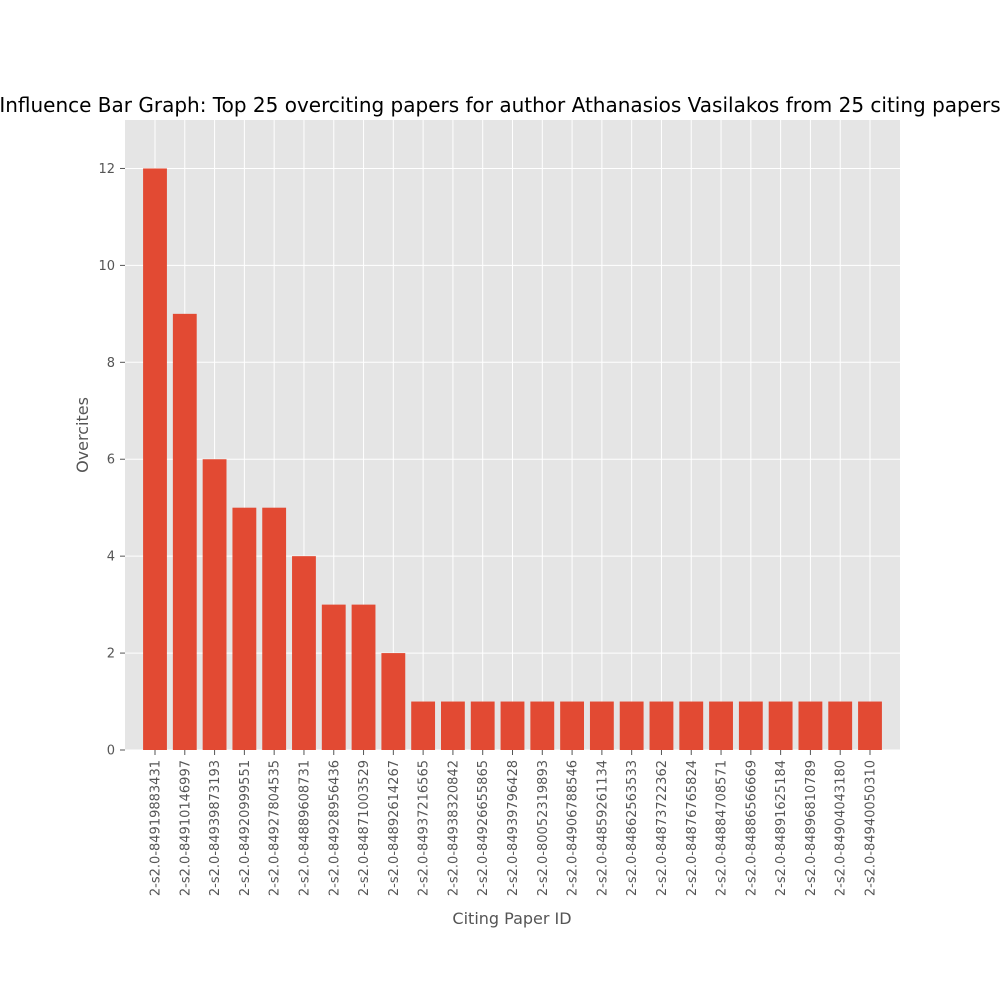 The width and height of the screenshot is (1000, 1000). What do you see at coordinates (156, 828) in the screenshot?
I see `x-tick-label: 2-s2.0-84919883431` at bounding box center [156, 828].